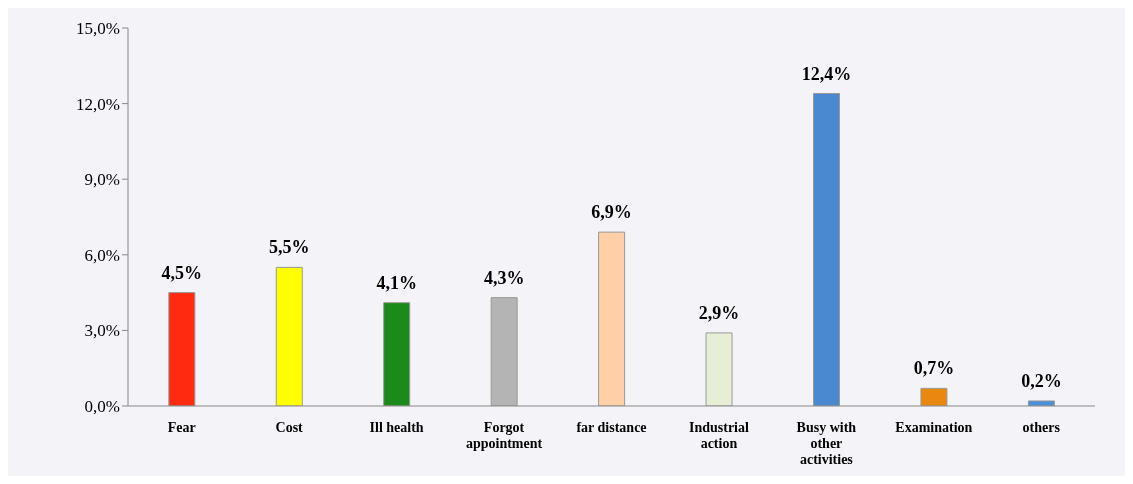 The image size is (1133, 484). Describe the element at coordinates (102, 255) in the screenshot. I see `y-tick-label: 6,0%` at that location.